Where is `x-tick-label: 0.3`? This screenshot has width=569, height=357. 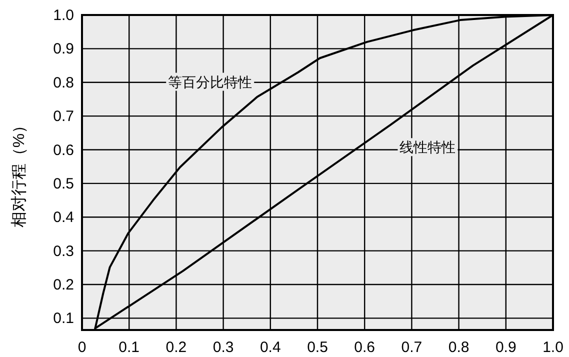
x-tick-label: 0.3 is located at coordinates (223, 347).